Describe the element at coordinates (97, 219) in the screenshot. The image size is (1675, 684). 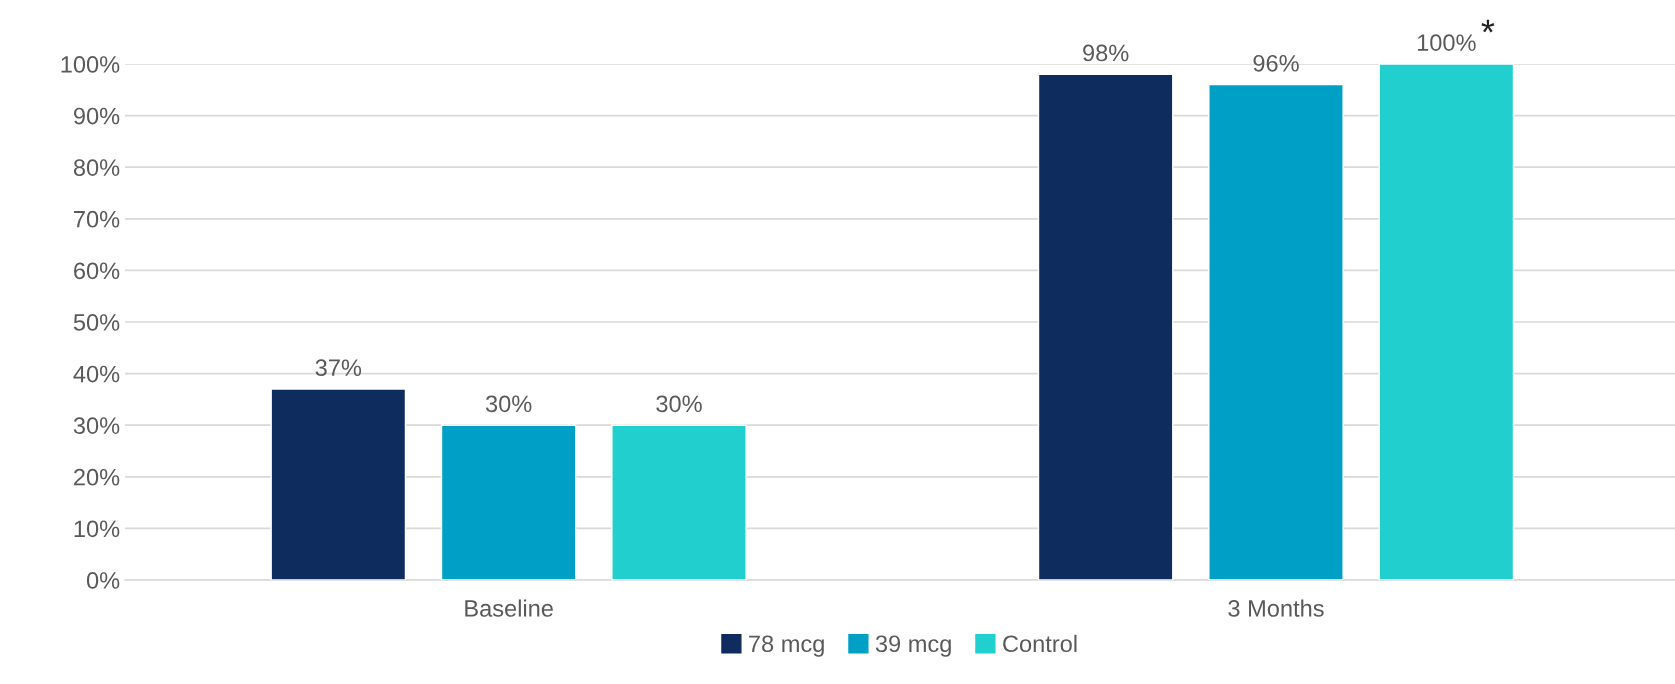
I see `y-tick-label: 70%` at that location.